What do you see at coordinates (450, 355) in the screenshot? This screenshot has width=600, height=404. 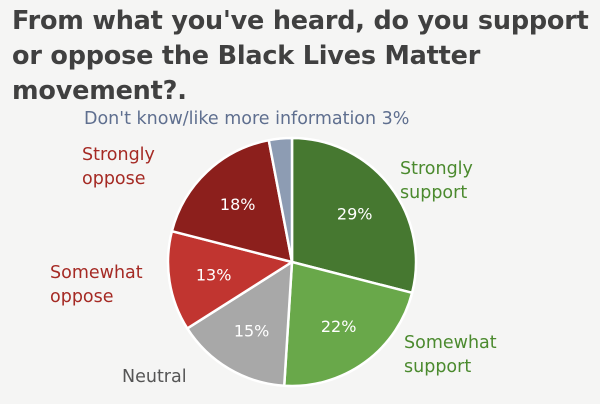 I see `slice-category-label-1: Somewhat support` at bounding box center [450, 355].